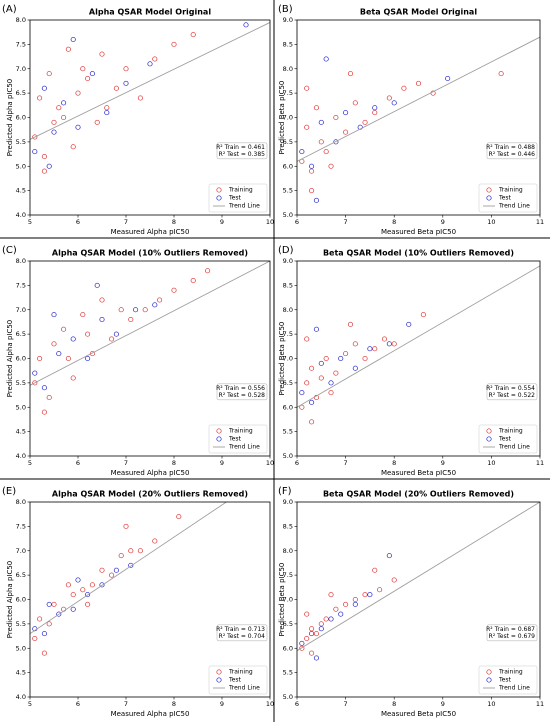  What do you see at coordinates (285, 491) in the screenshot?
I see `panel-label: (F)` at bounding box center [285, 491].